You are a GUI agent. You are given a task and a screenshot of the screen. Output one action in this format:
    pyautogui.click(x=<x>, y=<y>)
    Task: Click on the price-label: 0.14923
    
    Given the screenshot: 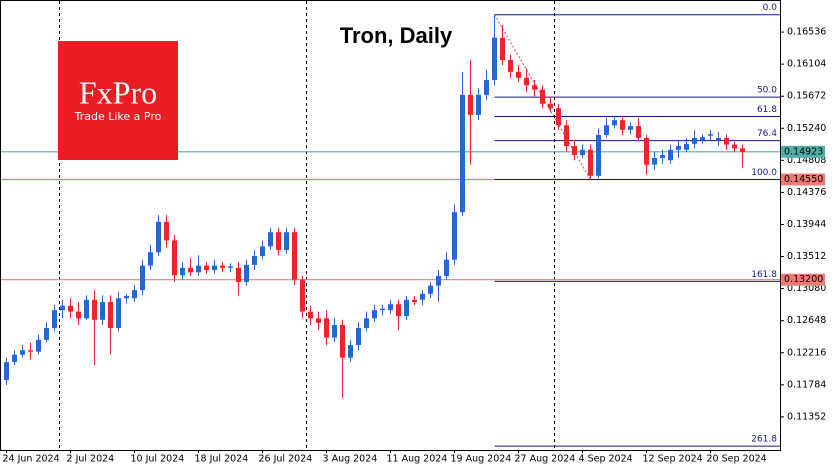 What is the action you would take?
    pyautogui.click(x=803, y=151)
    